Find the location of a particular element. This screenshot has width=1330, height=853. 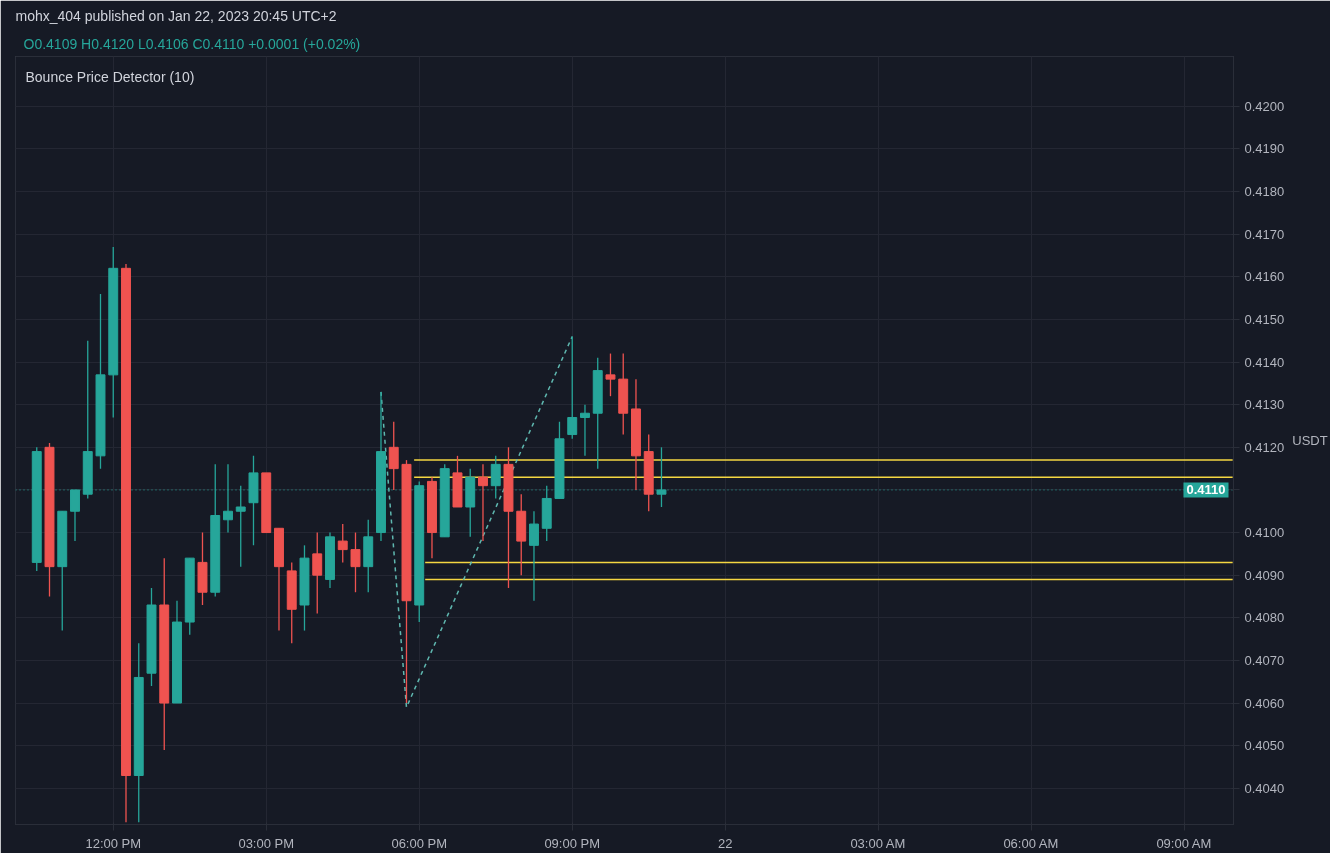

y-tick-label: 0.4130 is located at coordinates (1264, 405).